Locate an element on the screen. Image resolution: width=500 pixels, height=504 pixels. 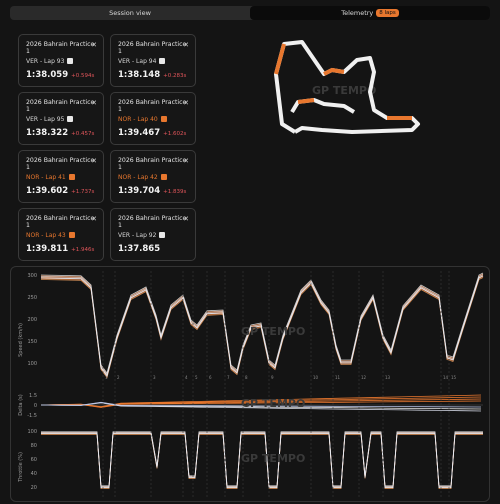
lap-card-time-row: 1:37.865 is located at coordinates (140, 249).